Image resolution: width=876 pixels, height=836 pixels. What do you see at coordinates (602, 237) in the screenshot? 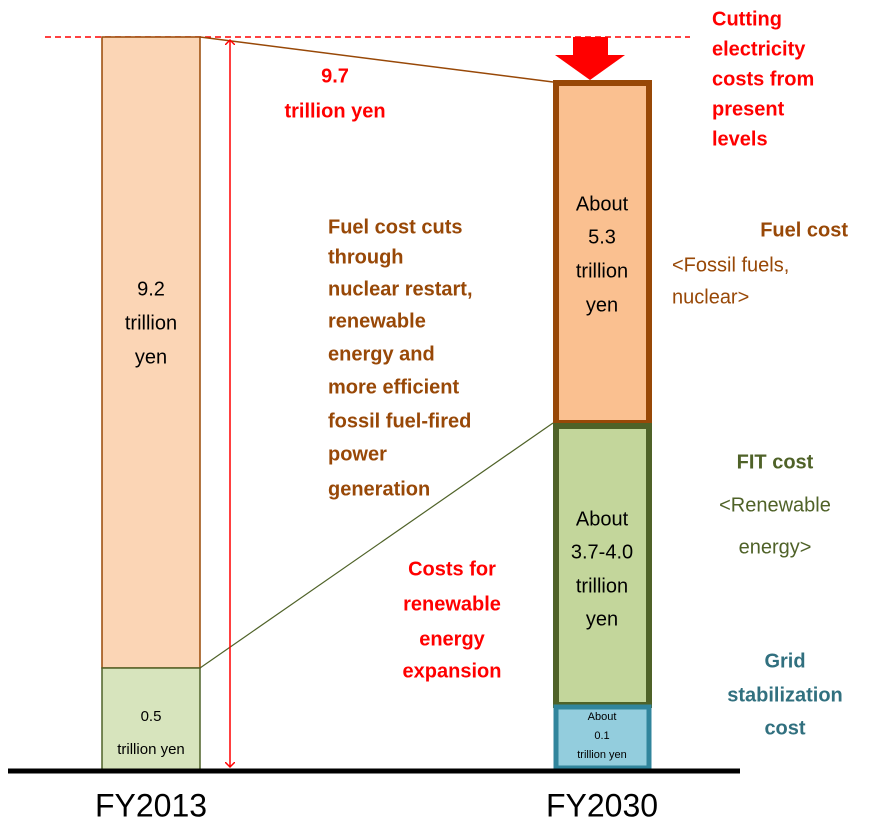
I see `bar-label: 5.3` at bounding box center [602, 237].